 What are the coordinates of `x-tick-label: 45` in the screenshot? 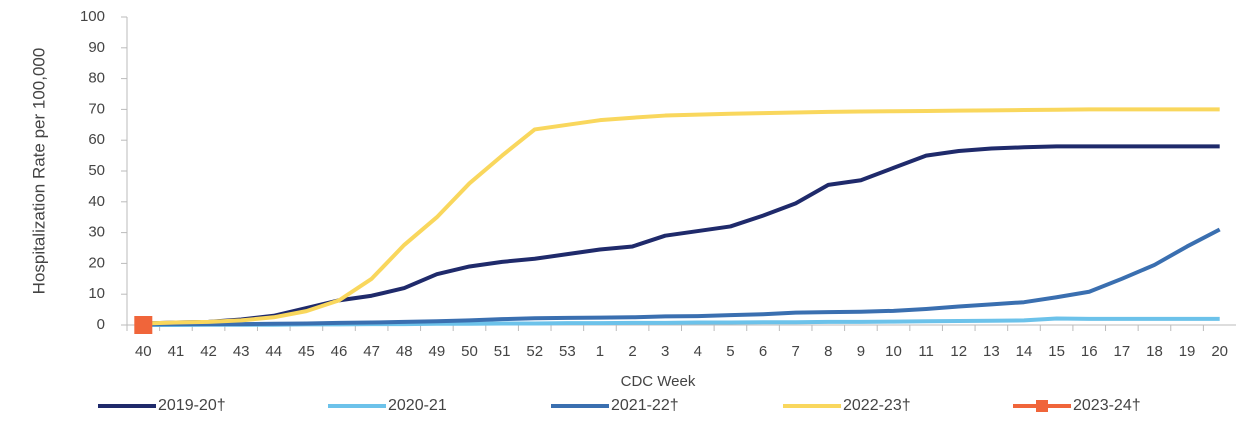 It's located at (306, 351).